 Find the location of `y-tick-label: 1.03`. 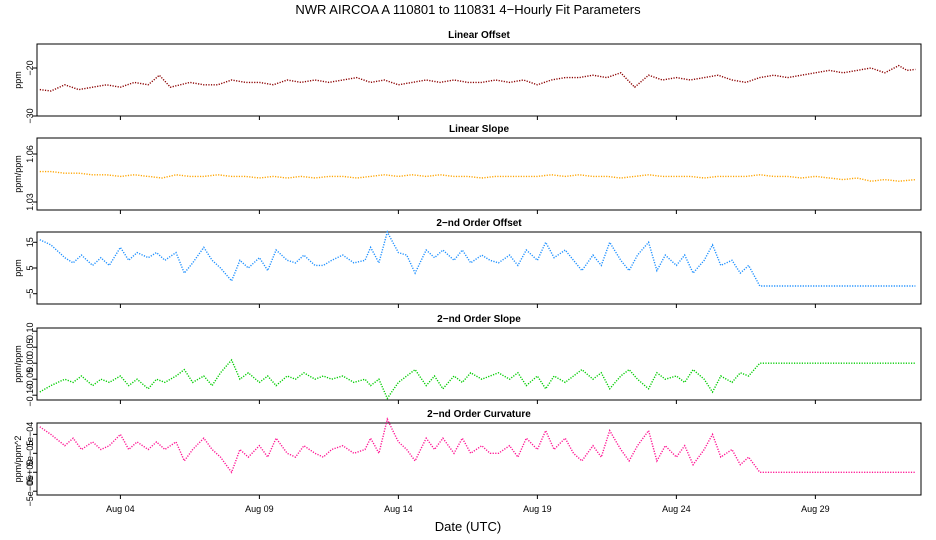

y-tick-label: 1.03 is located at coordinates (30, 202).